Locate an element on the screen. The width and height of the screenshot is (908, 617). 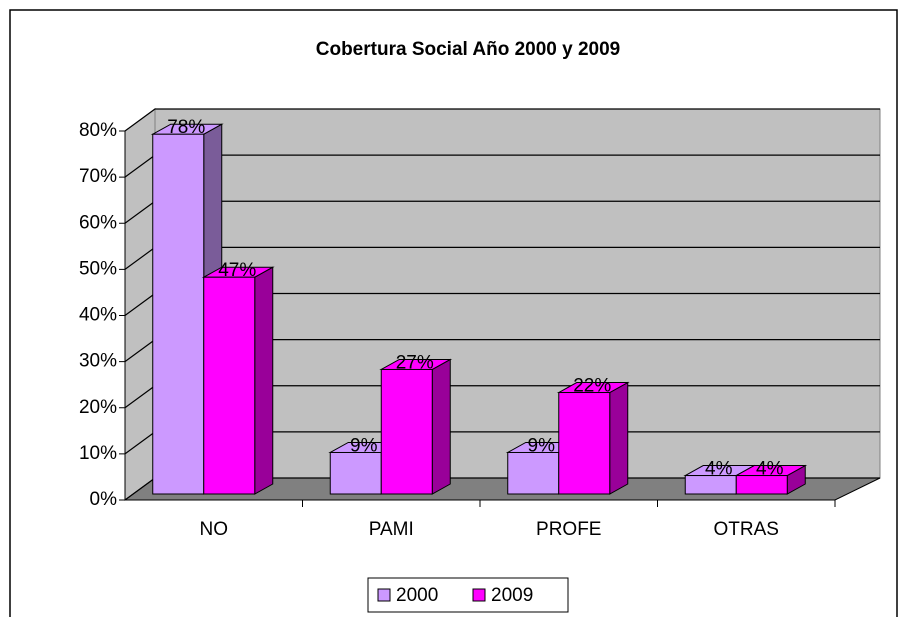
y-tick-label: 80% is located at coordinates (98, 130).